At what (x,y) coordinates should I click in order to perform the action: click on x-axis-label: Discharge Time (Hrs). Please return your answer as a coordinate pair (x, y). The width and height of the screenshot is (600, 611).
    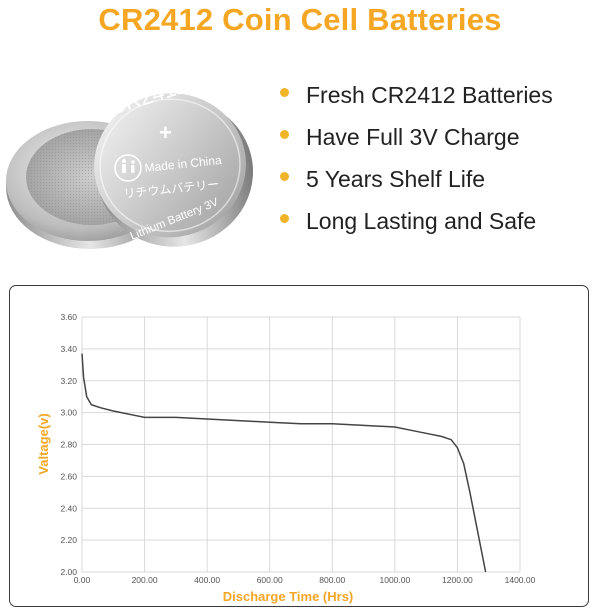
    Looking at the image, I should click on (288, 596).